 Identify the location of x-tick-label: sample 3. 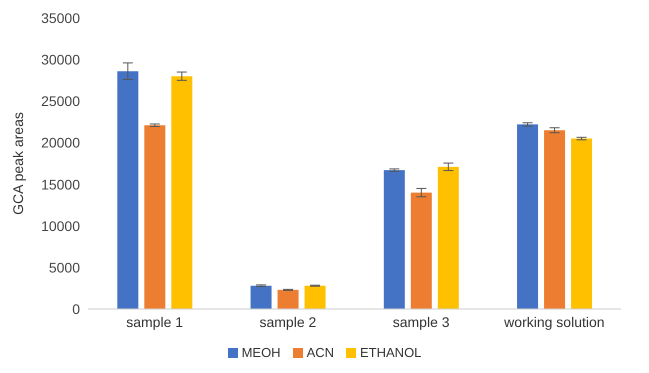
(421, 322).